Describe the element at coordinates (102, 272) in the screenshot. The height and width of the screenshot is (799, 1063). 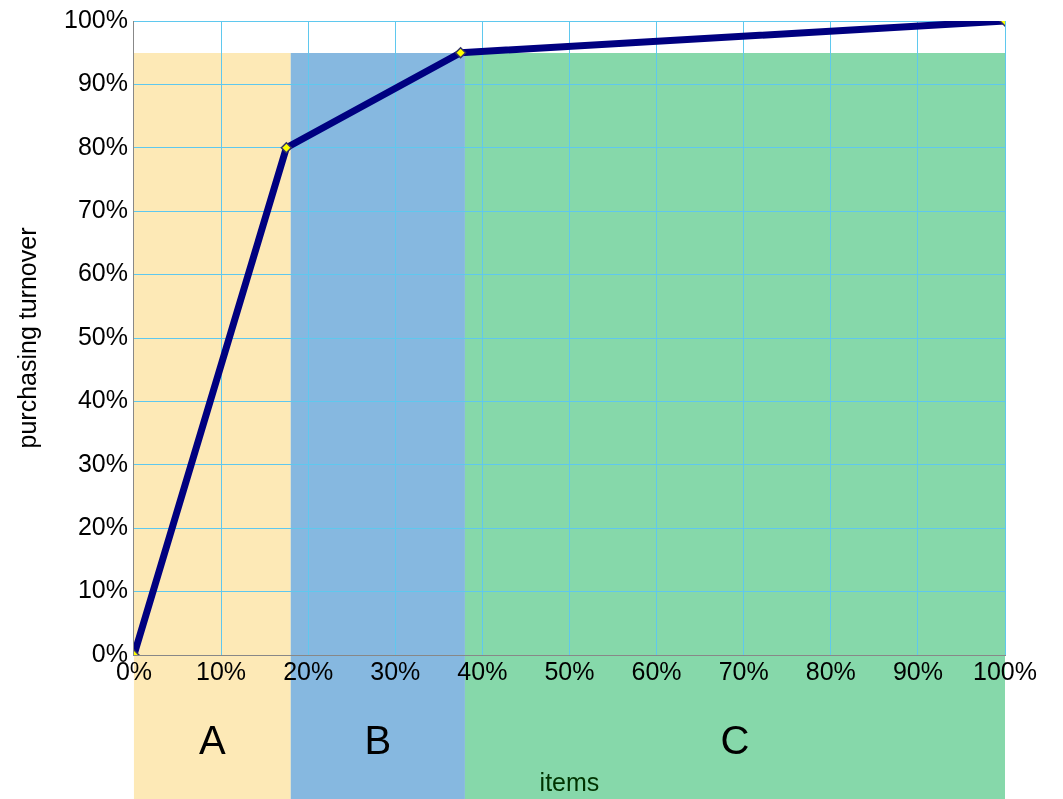
I see `y-tick-label: 60%` at that location.